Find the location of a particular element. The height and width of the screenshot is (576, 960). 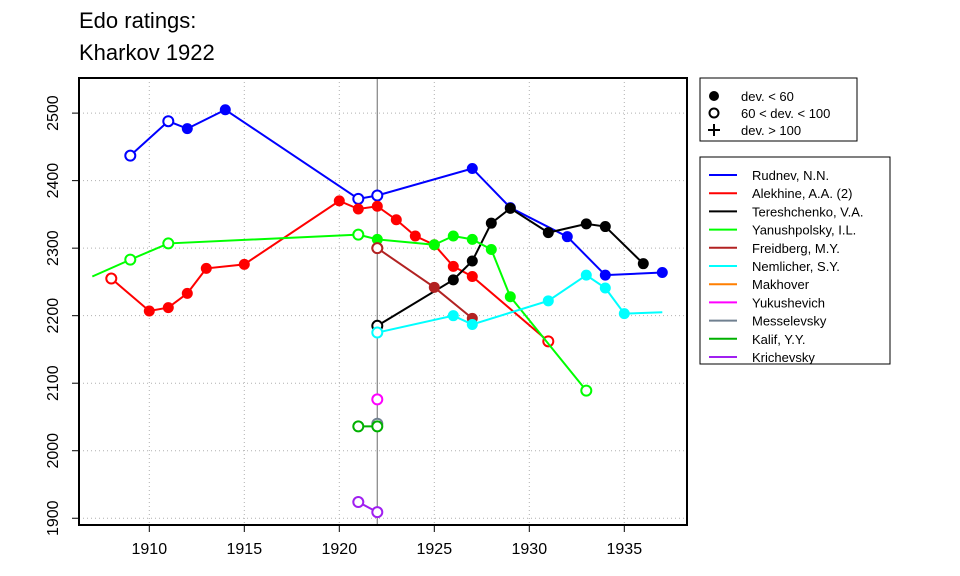

x-tick-label: 1930 is located at coordinates (530, 549).